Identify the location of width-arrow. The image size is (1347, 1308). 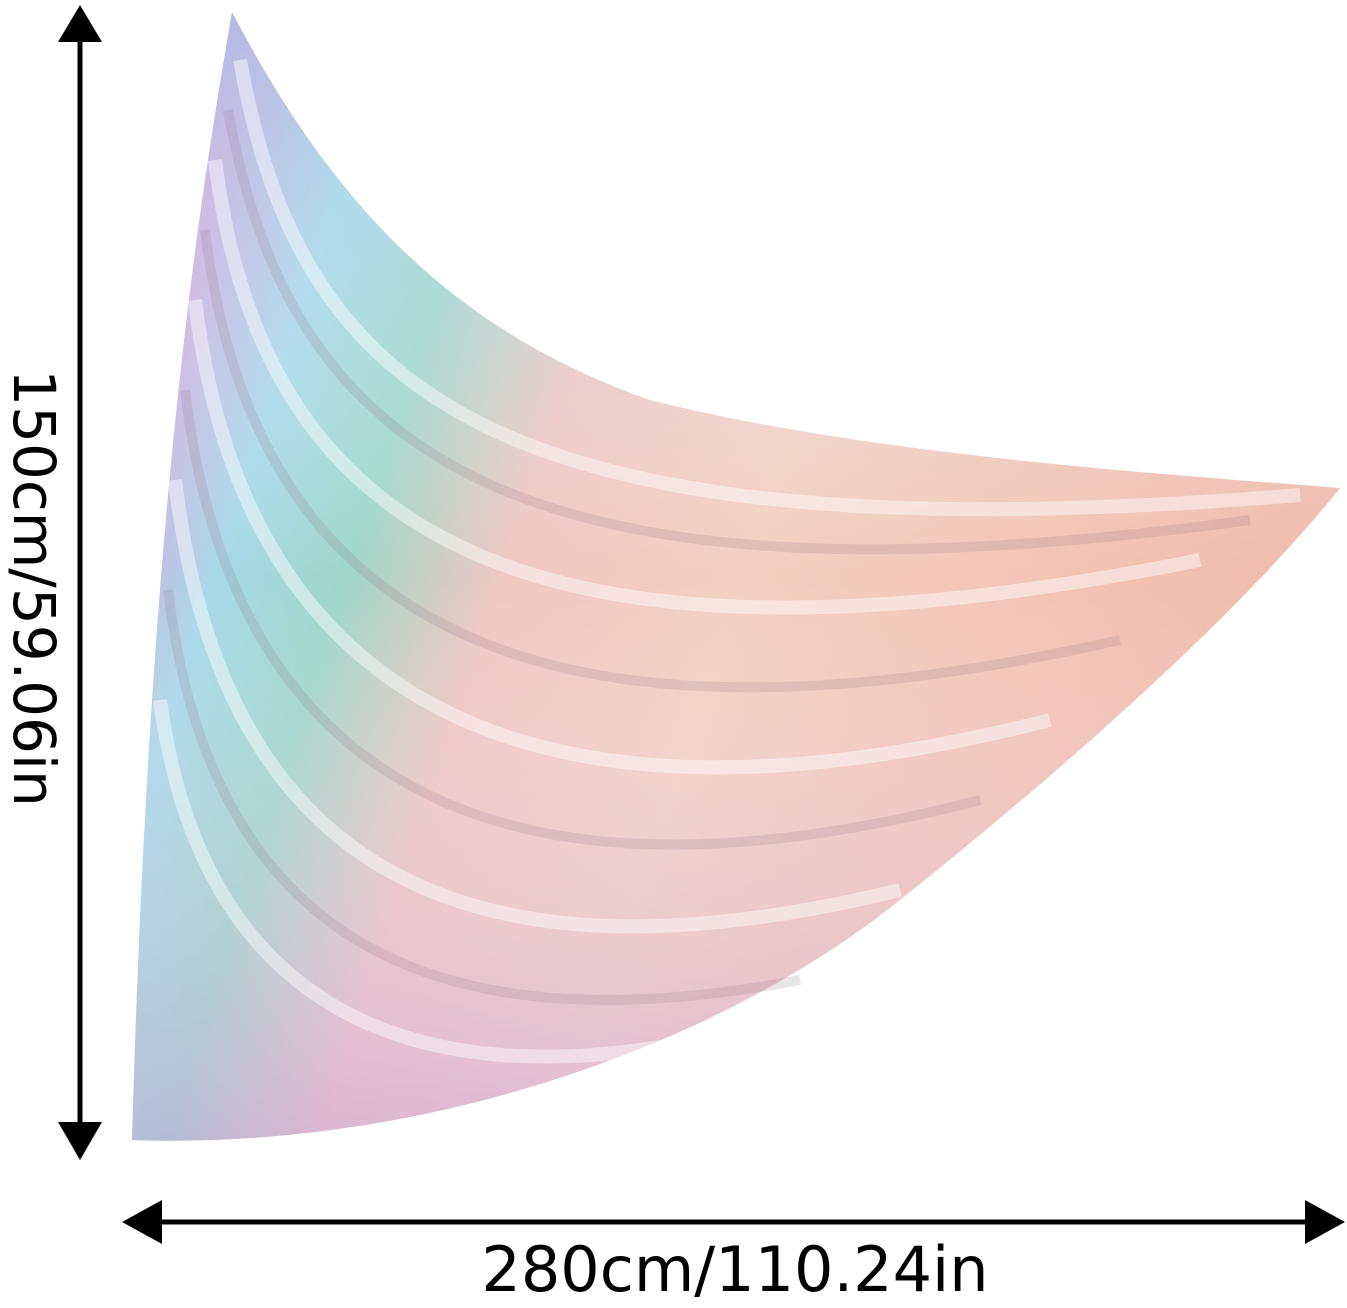
(733, 1222).